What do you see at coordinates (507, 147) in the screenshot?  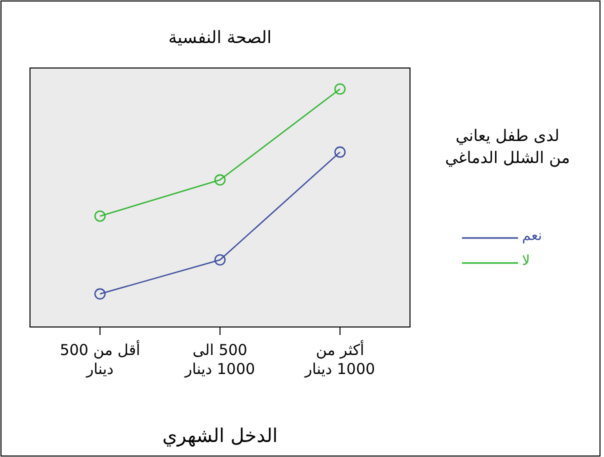 I see `legend-title: لدى طفل يعاني من الشلل الدماغي` at bounding box center [507, 147].